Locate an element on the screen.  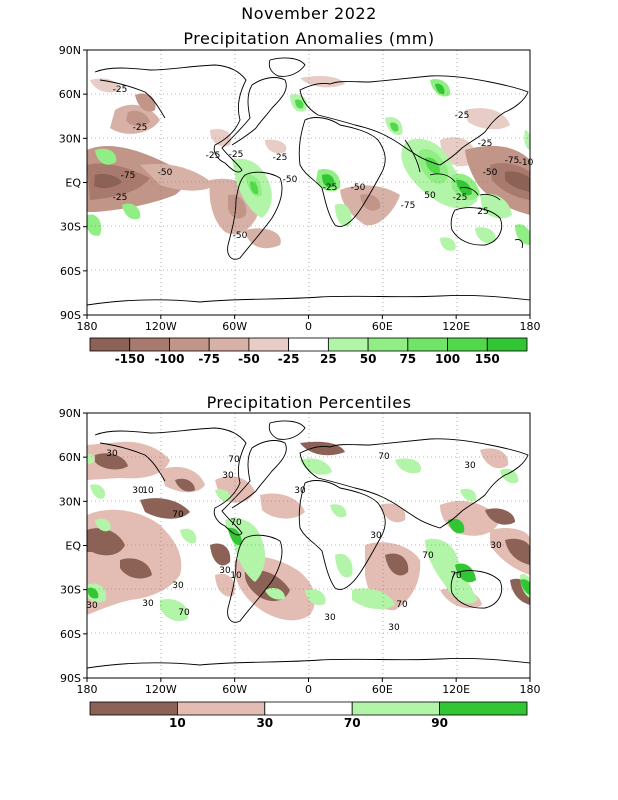
map1-lon-label-1: 120W is located at coordinates (161, 326).